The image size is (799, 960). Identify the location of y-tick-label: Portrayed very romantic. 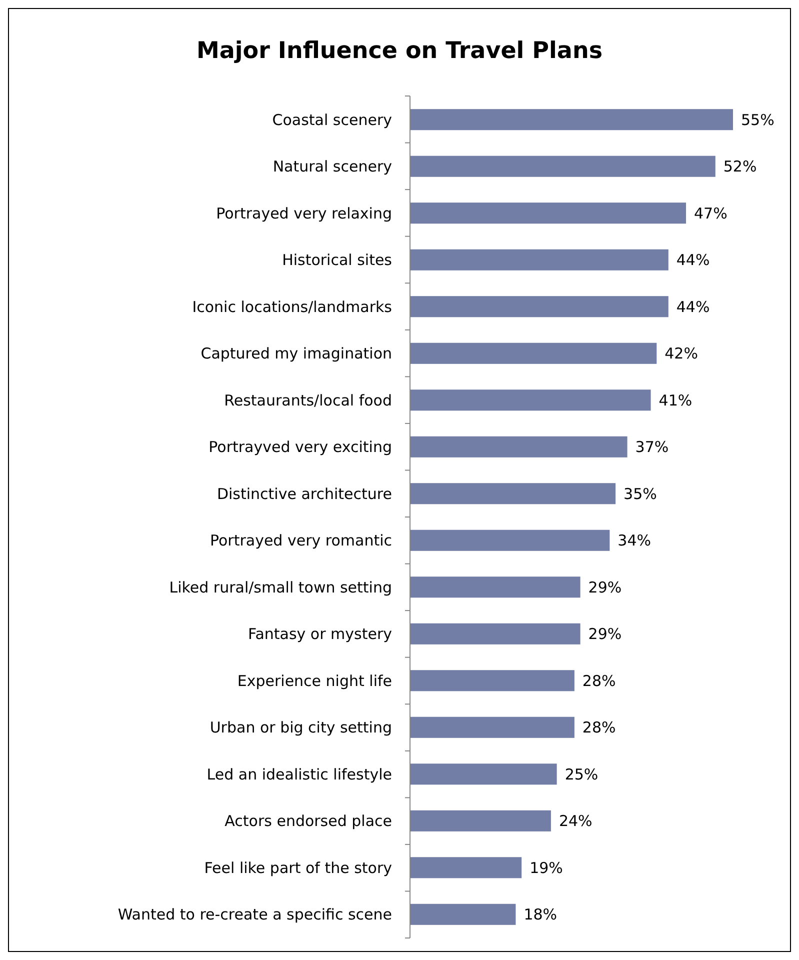
(301, 541).